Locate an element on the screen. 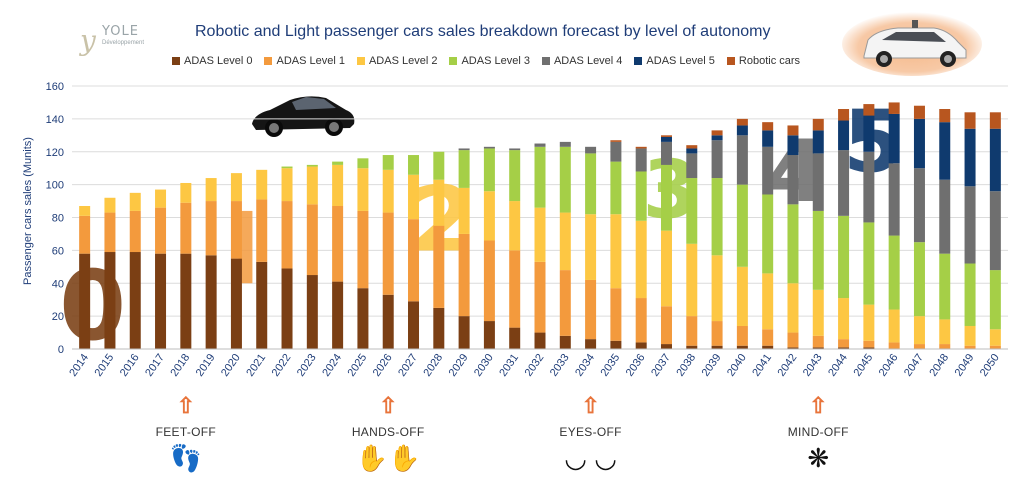  legend-label: ADAS Level 4 is located at coordinates (588, 61).